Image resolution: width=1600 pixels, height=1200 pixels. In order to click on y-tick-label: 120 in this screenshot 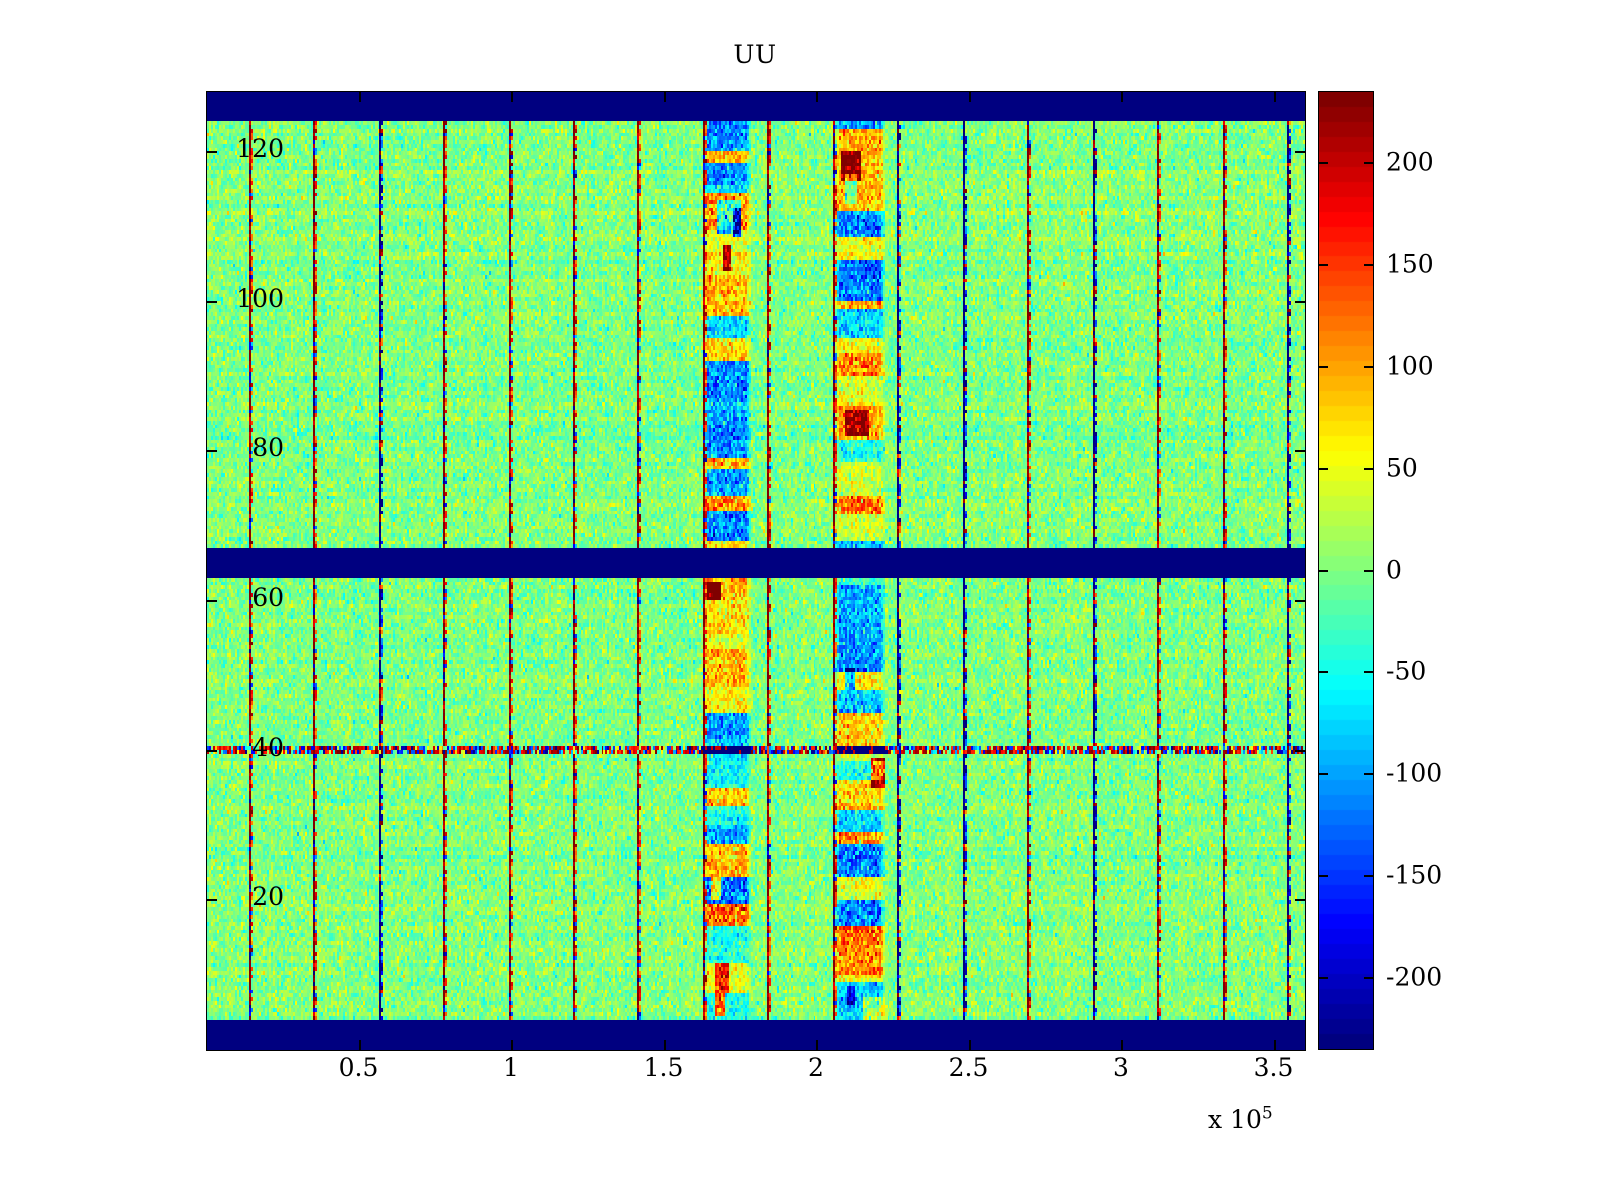, I will do `click(260, 148)`.